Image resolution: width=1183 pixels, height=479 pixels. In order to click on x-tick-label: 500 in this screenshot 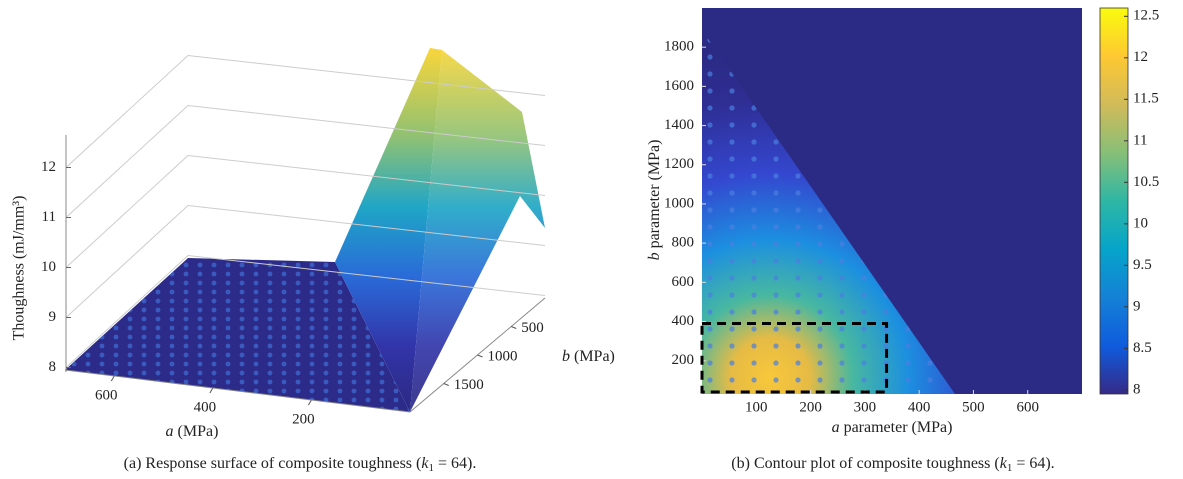, I will do `click(973, 407)`.